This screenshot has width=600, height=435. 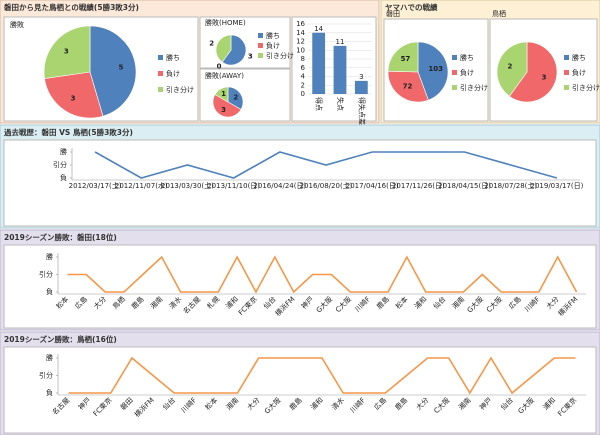 I want to click on x-tick-label: 2013/11/10(日), so click(x=233, y=186).